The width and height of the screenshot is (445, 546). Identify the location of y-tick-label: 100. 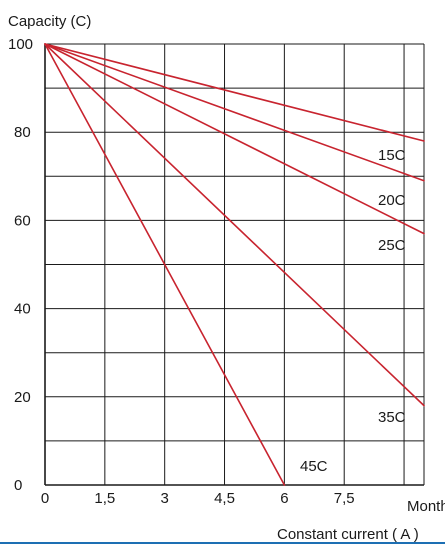
(20, 44).